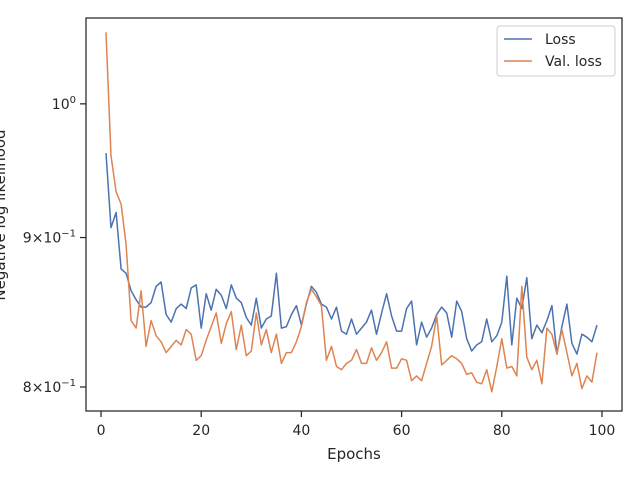 This screenshot has height=480, width=640. What do you see at coordinates (201, 431) in the screenshot?
I see `x-tick-label: 20` at bounding box center [201, 431].